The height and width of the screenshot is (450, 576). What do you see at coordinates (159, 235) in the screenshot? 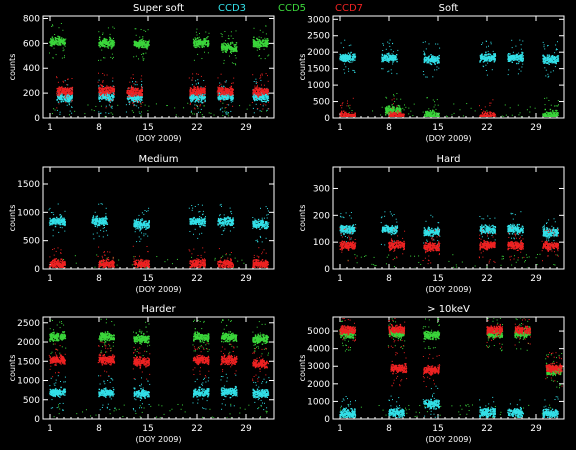
I see `data-points` at bounding box center [159, 235].